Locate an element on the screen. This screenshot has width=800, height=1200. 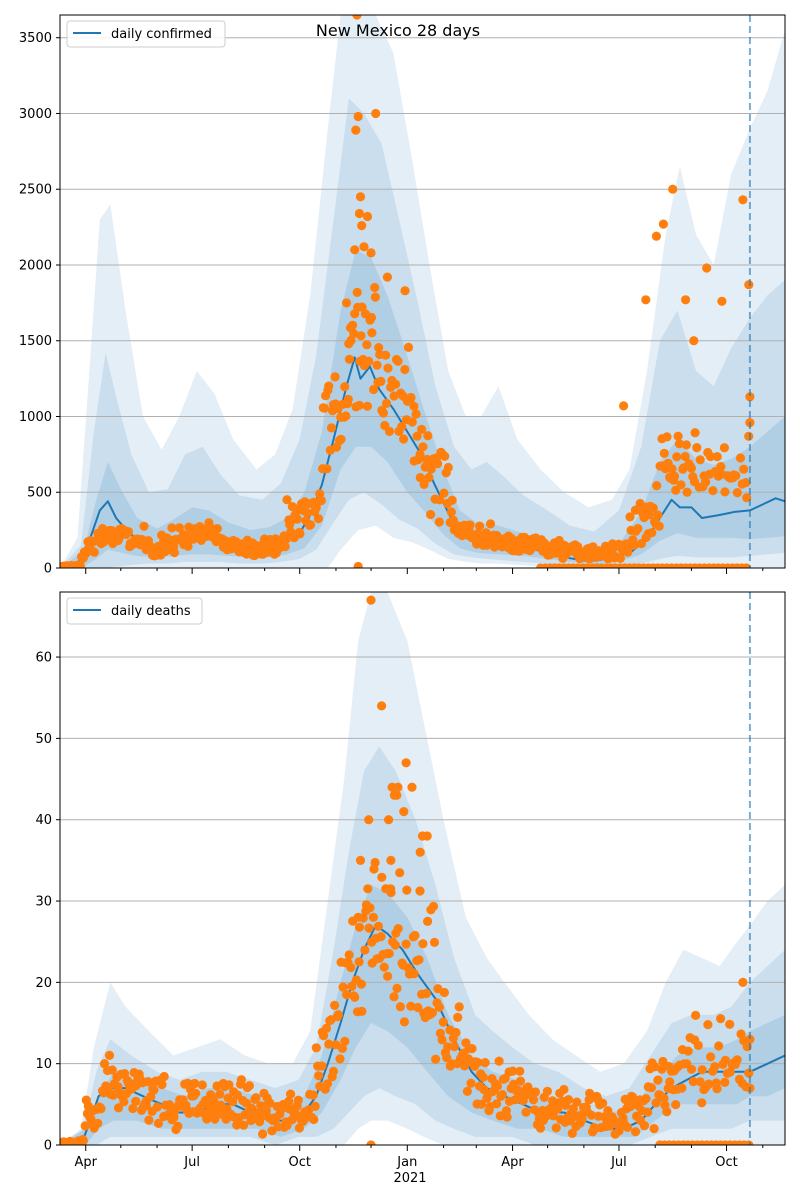
deaths-y-tick-label: 30 is located at coordinates (43, 902).